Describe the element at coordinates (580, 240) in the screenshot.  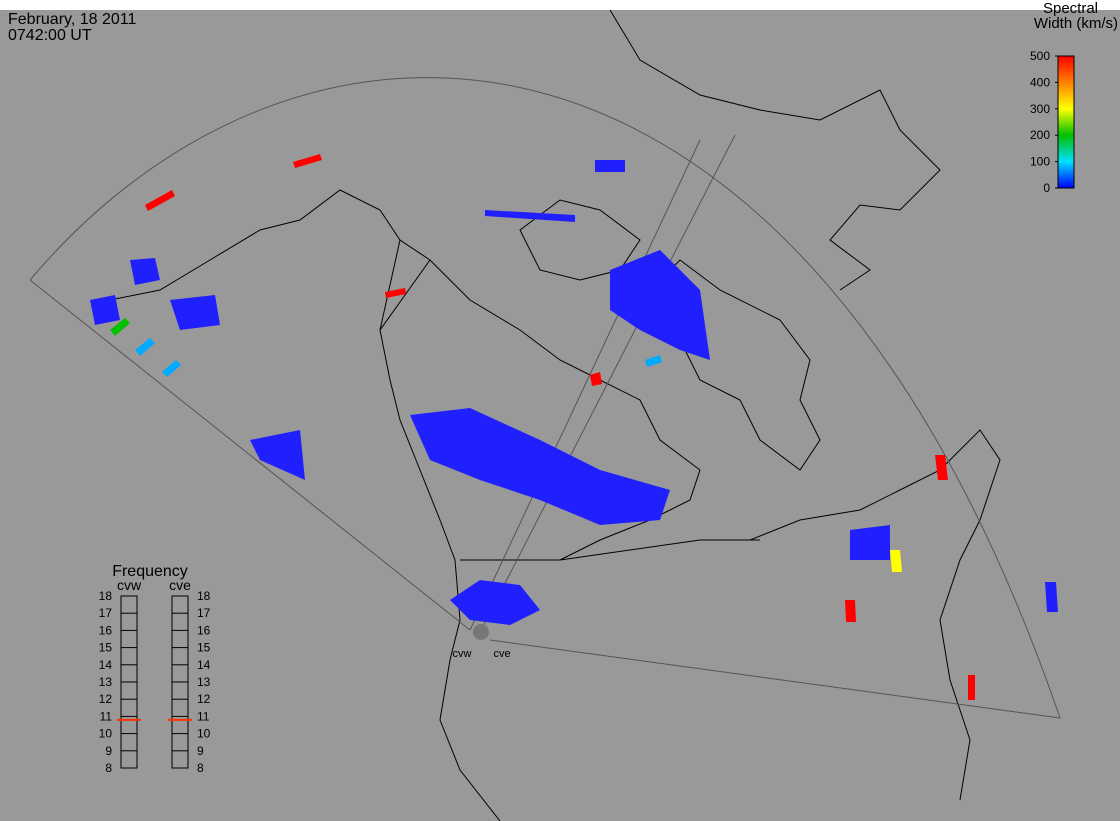
I see `island` at that location.